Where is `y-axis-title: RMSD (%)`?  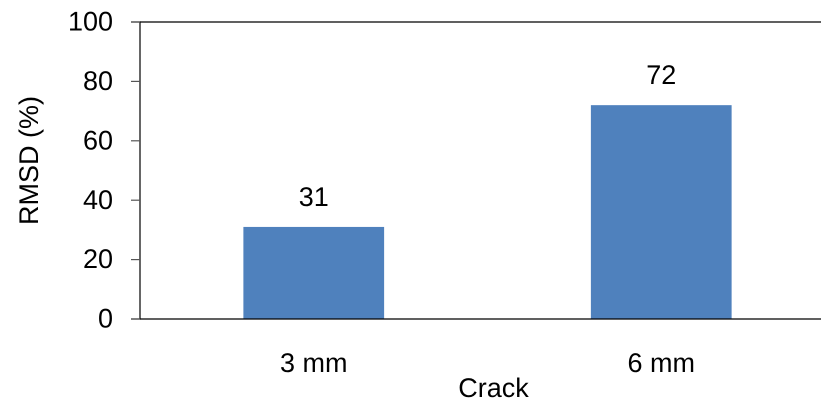 y-axis-title: RMSD (%) is located at coordinates (29, 160).